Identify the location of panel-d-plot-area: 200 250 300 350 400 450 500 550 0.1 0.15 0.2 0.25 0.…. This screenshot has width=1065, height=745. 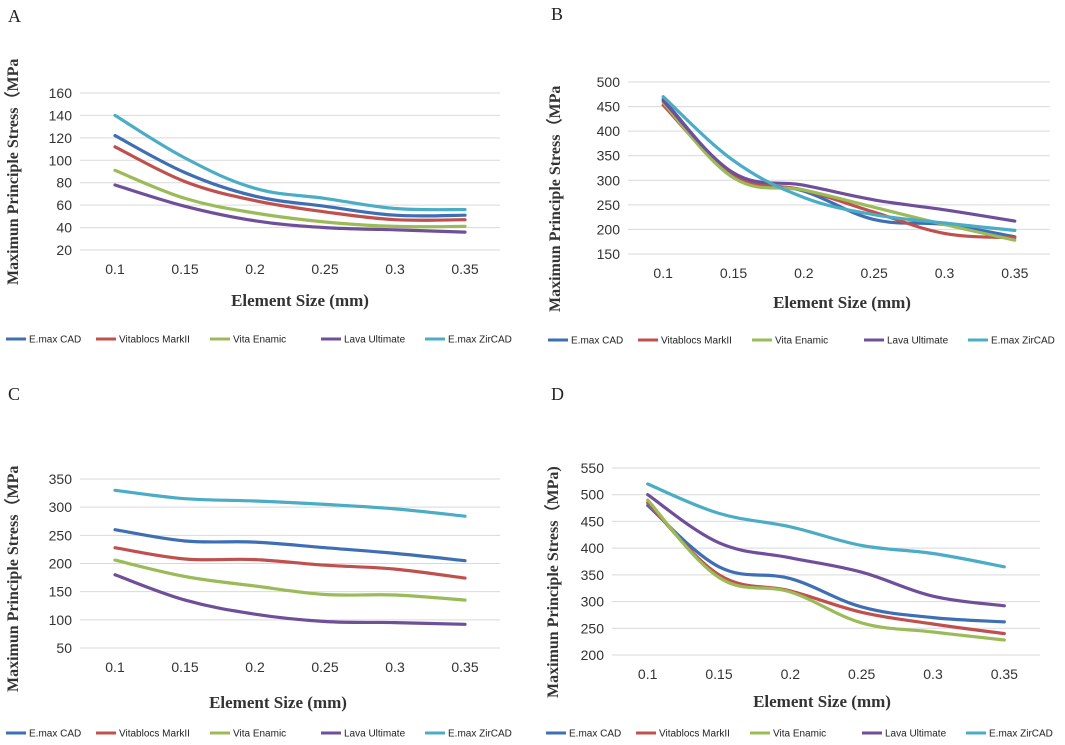
(810, 571).